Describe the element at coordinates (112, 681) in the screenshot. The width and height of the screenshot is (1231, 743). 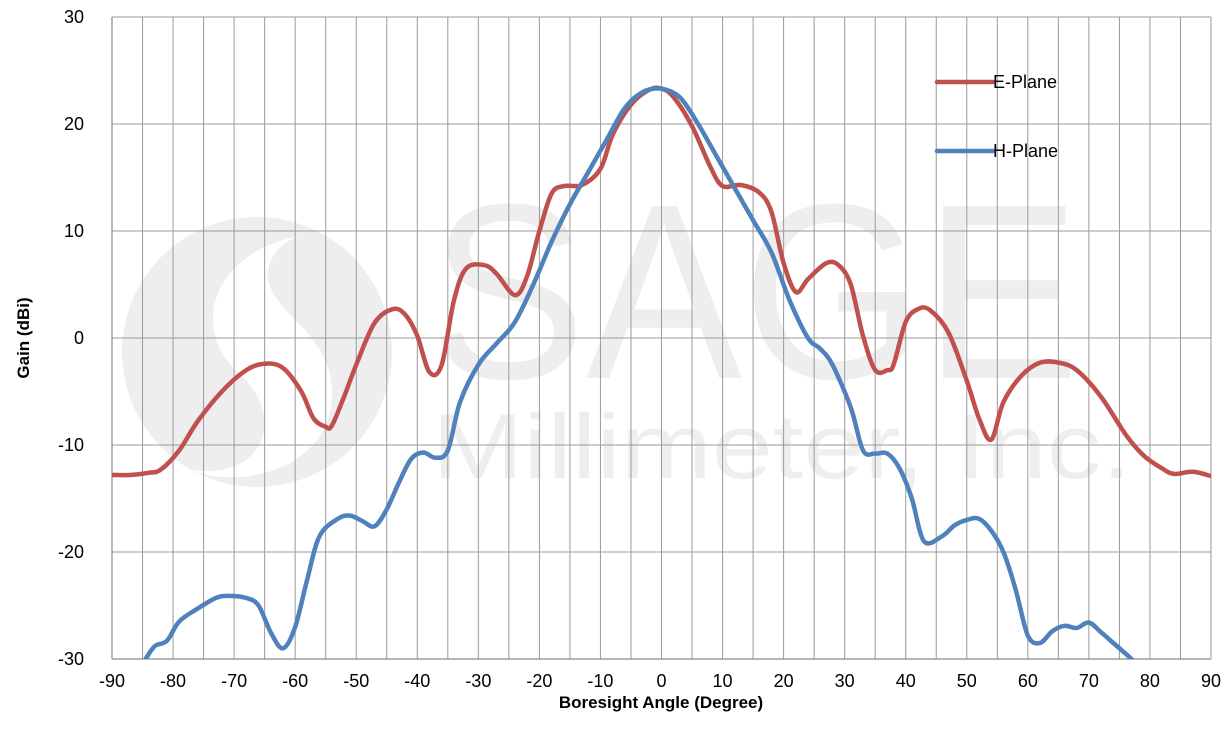
I see `x-tick-label: -90` at that location.